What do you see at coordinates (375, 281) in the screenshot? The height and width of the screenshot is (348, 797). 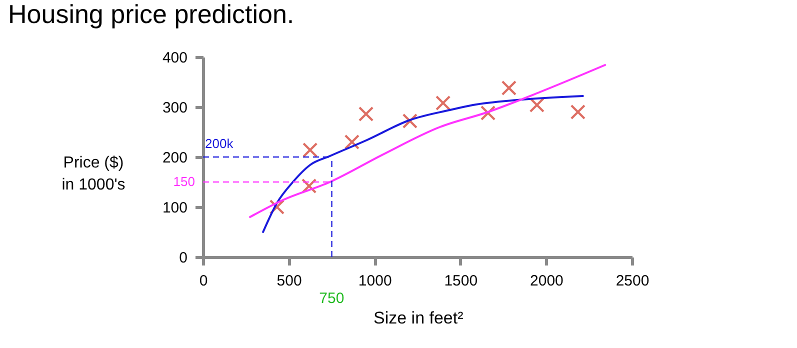 I see `x-tick-label: 1000` at bounding box center [375, 281].